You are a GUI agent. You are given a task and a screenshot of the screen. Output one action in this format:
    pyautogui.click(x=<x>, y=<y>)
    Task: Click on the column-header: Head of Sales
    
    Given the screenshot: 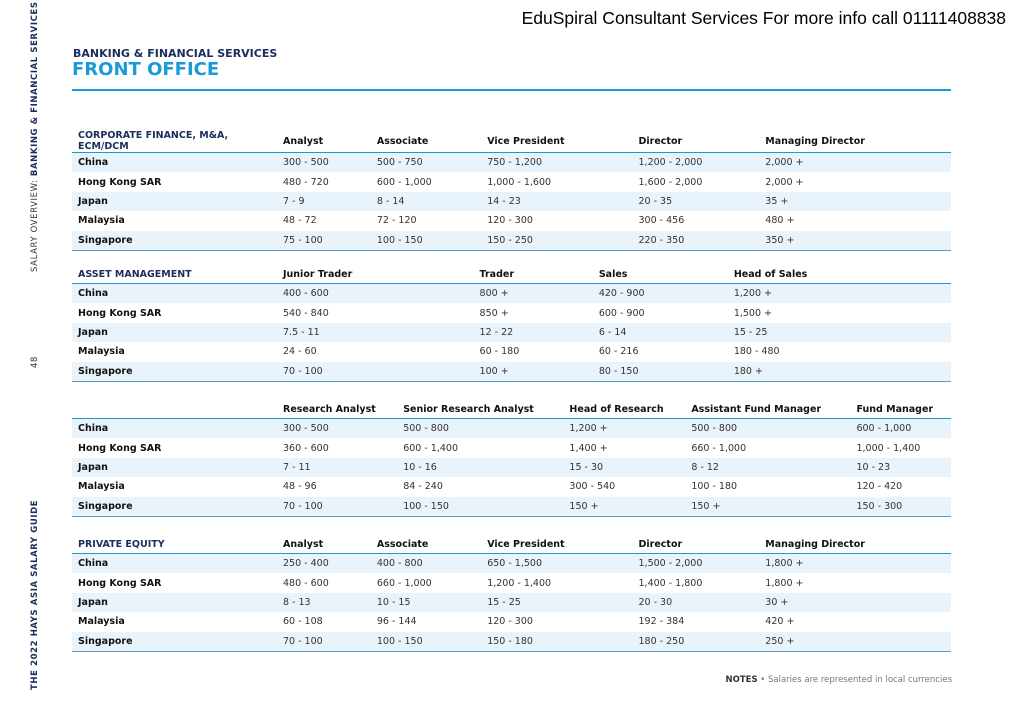 What is the action you would take?
    pyautogui.click(x=831, y=274)
    